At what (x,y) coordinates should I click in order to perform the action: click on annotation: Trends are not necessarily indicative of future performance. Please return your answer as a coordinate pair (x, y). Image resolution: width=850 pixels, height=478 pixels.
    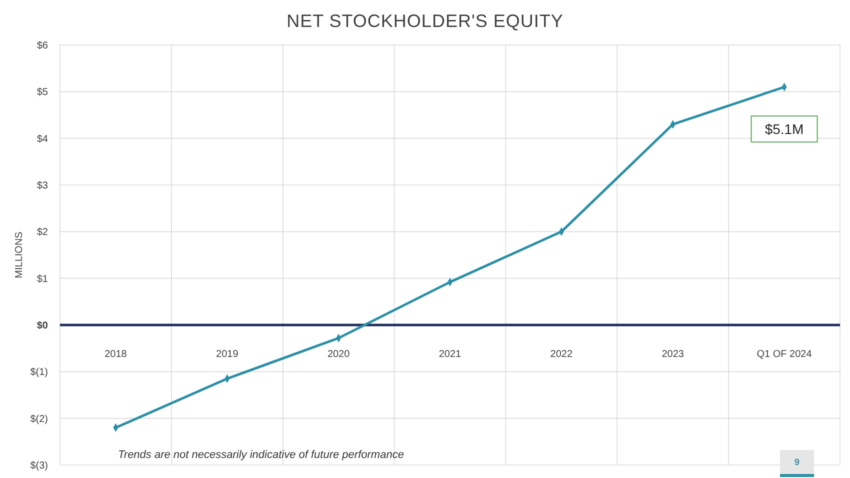
    Looking at the image, I should click on (261, 455).